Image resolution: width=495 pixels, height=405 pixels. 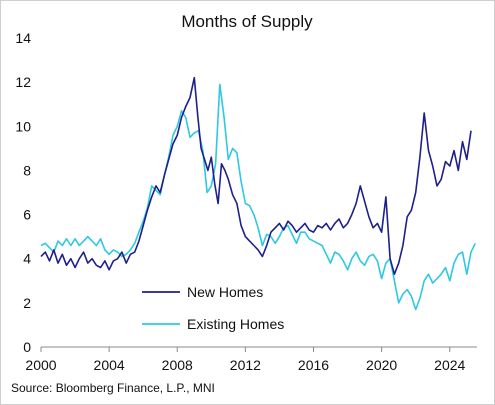 I want to click on y-tick-label: 2, so click(x=27, y=303).